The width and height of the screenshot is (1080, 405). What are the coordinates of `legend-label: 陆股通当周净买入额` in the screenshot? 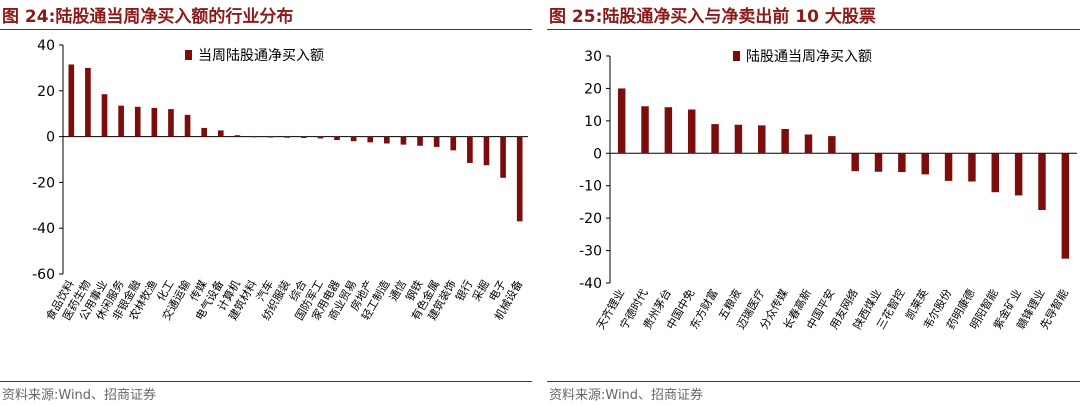 It's located at (809, 57).